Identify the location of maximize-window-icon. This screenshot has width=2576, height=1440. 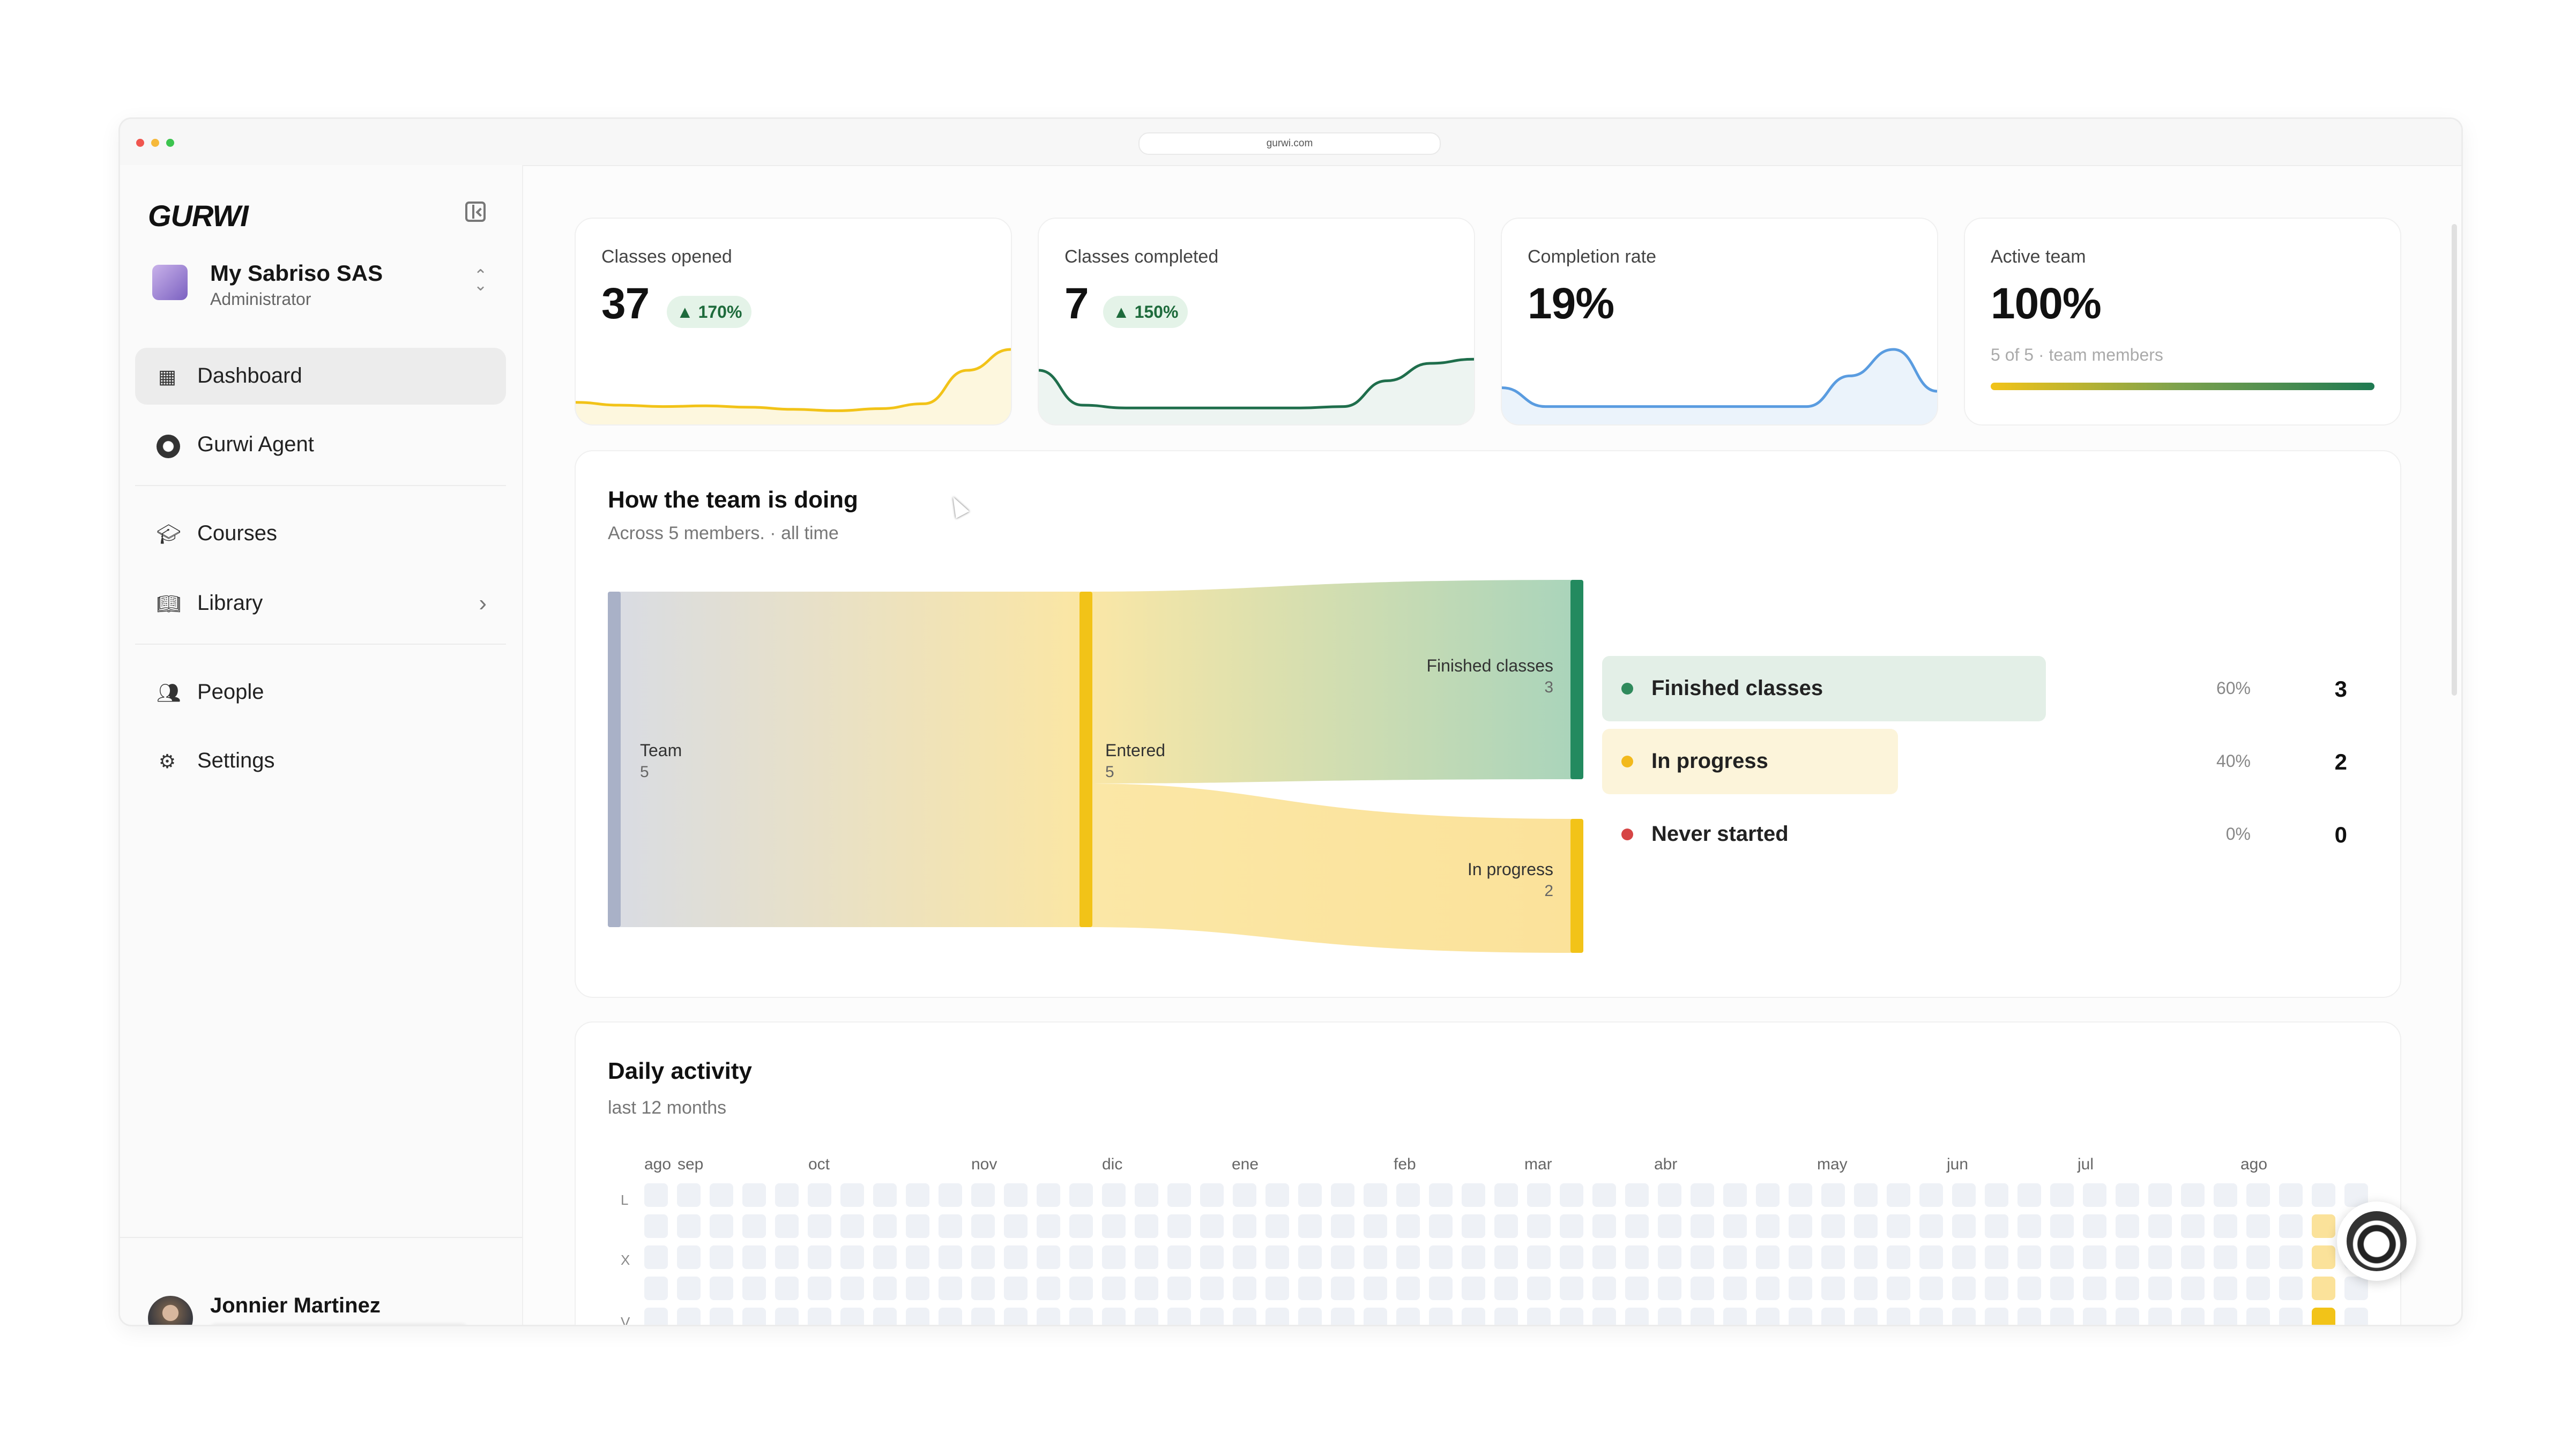
(170, 143).